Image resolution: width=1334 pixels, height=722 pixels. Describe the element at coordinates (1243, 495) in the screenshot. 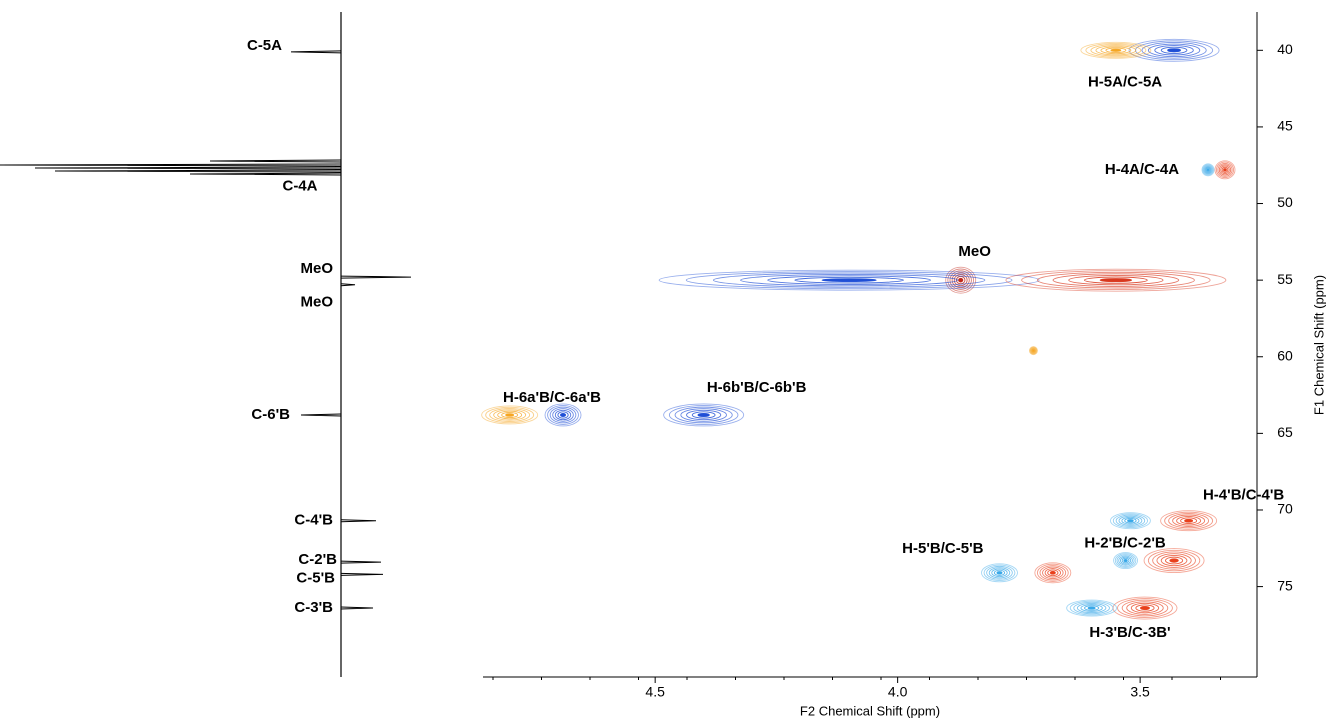

I see `peak-label: H-4'B/C-4'B` at that location.